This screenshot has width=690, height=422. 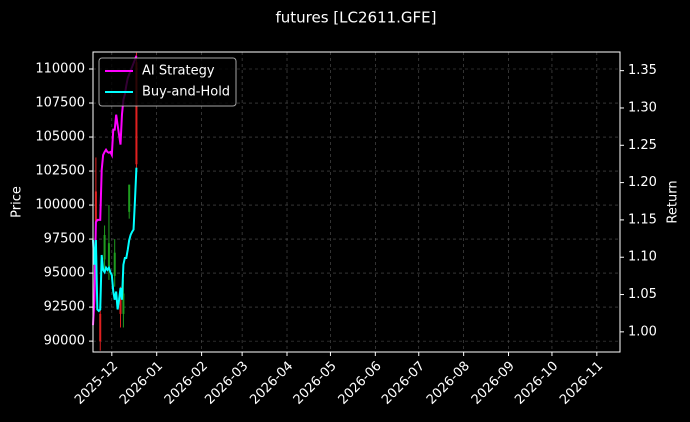 What do you see at coordinates (64, 341) in the screenshot?
I see `y-tick-label: 90000` at bounding box center [64, 341].